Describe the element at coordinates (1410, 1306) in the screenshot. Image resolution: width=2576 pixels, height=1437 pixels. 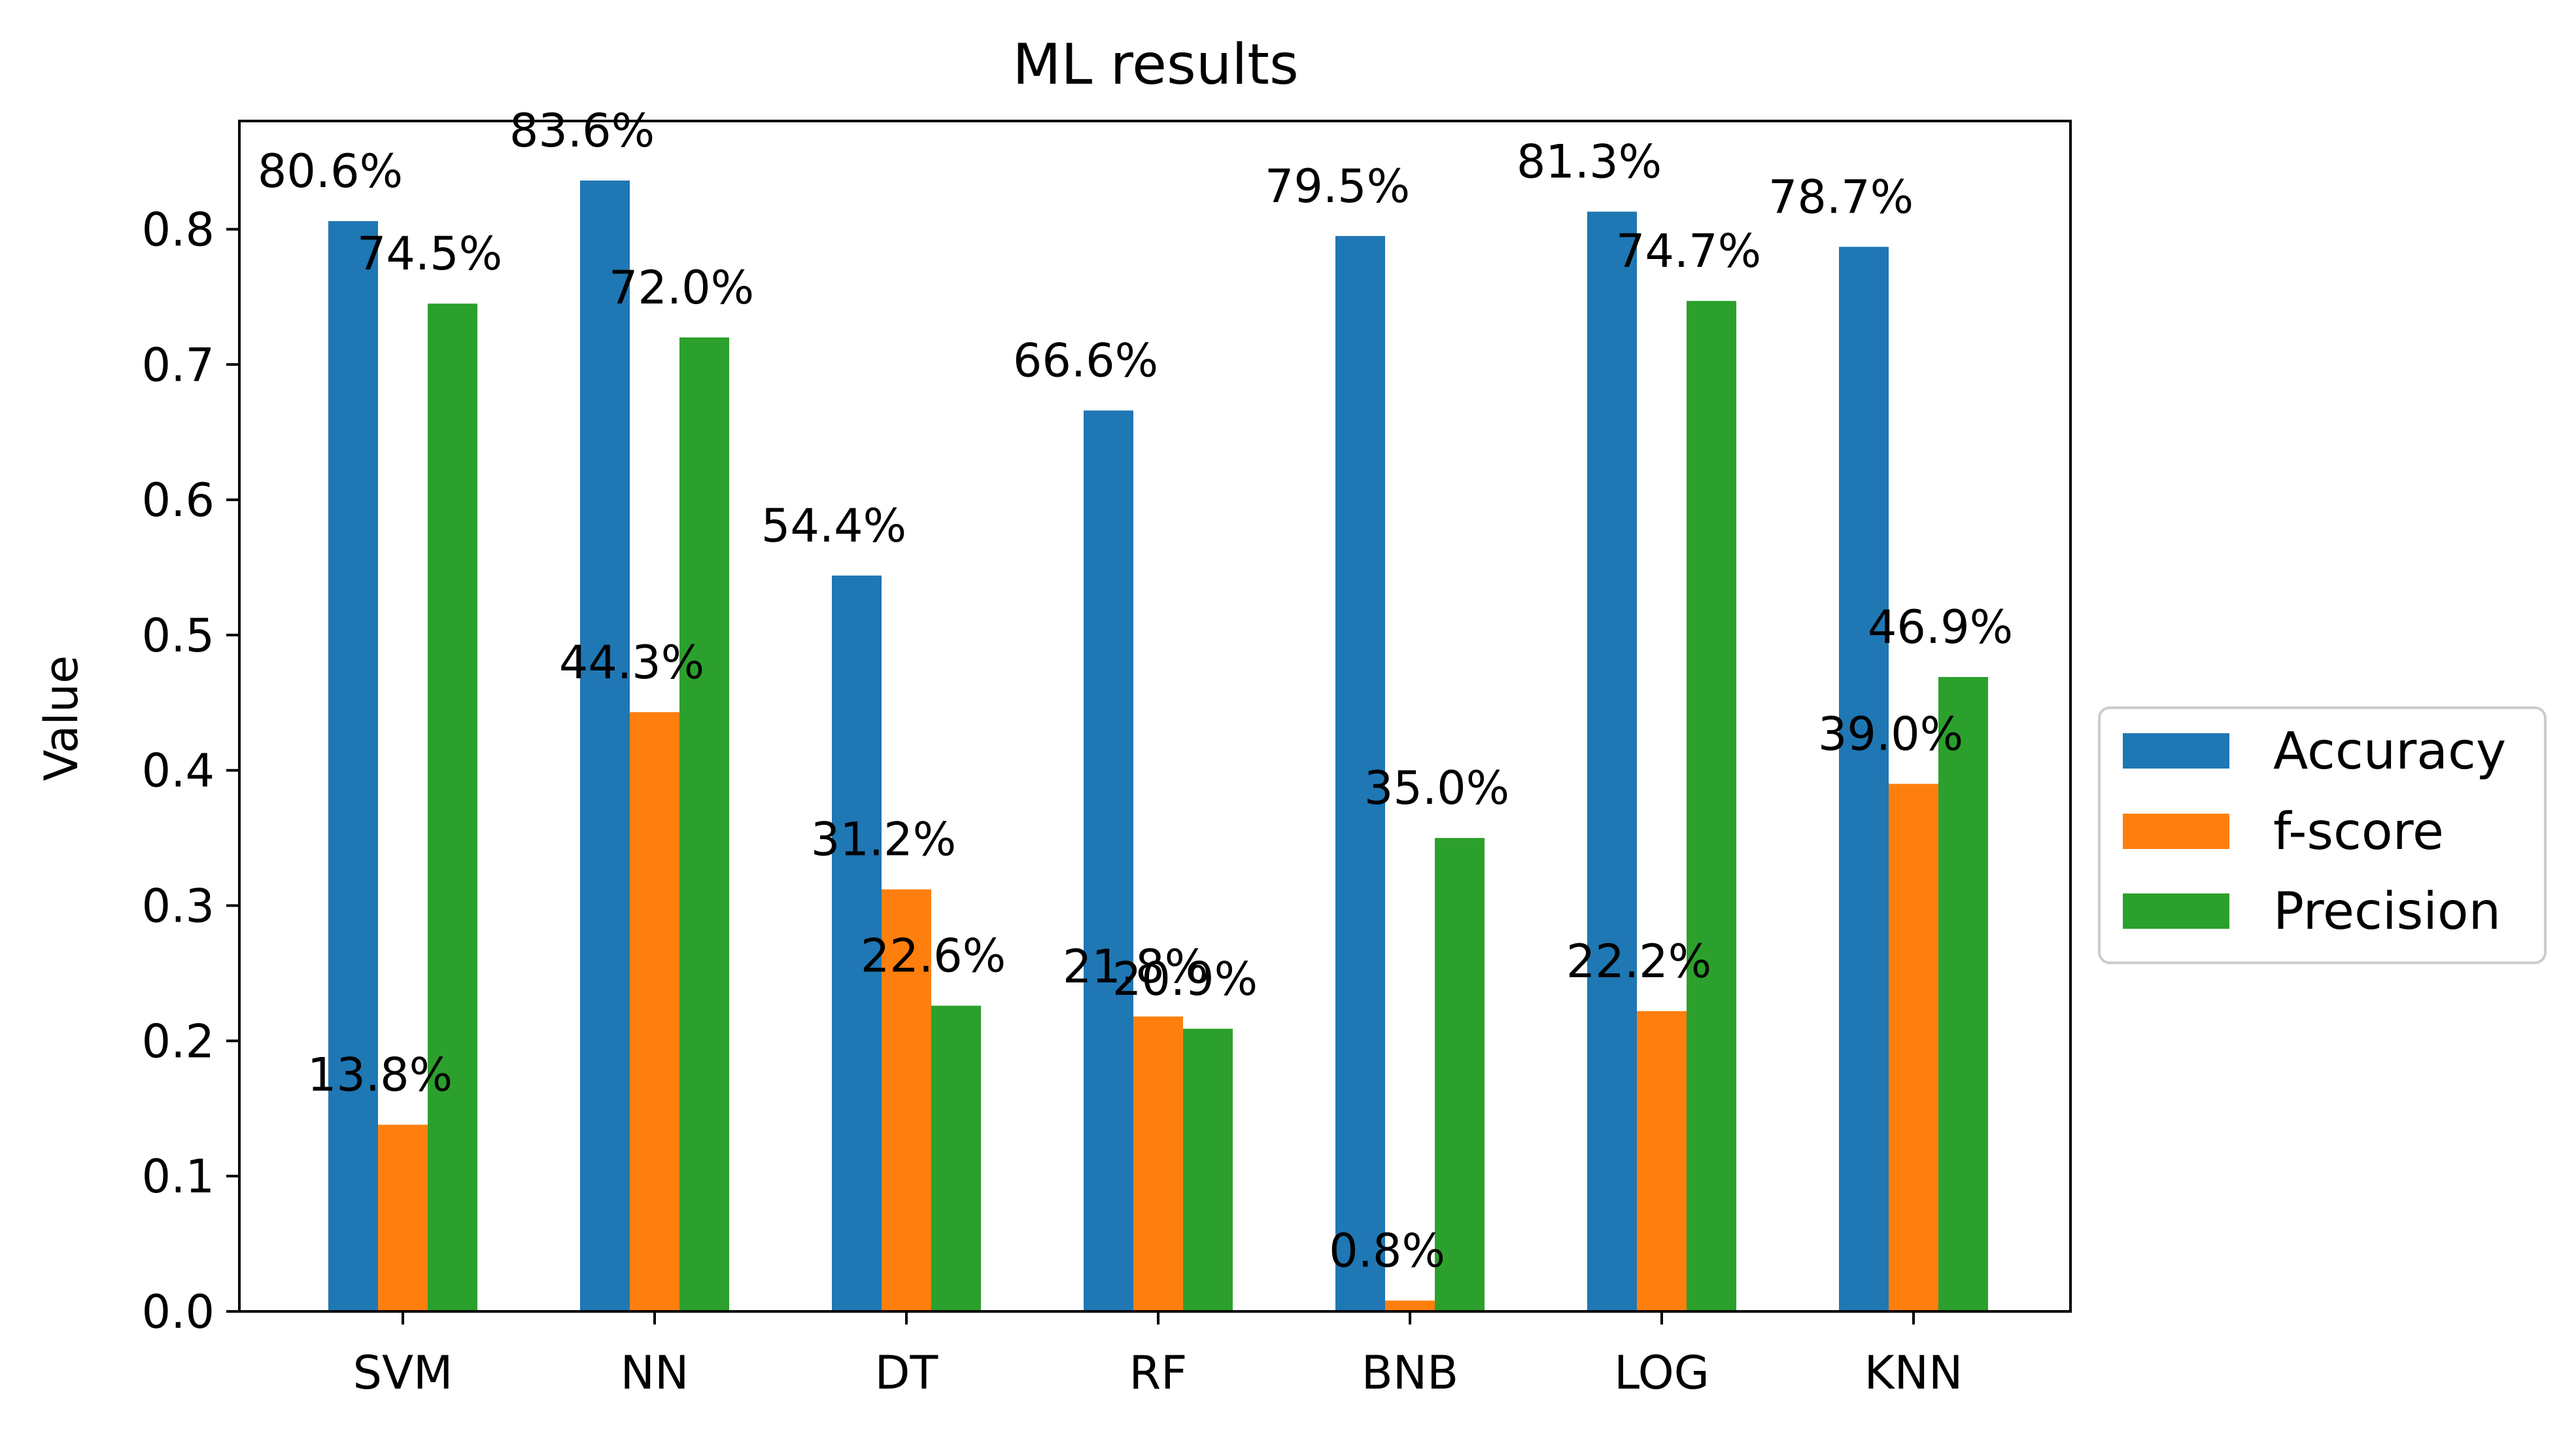
I see `bar-f-score-bnb` at that location.